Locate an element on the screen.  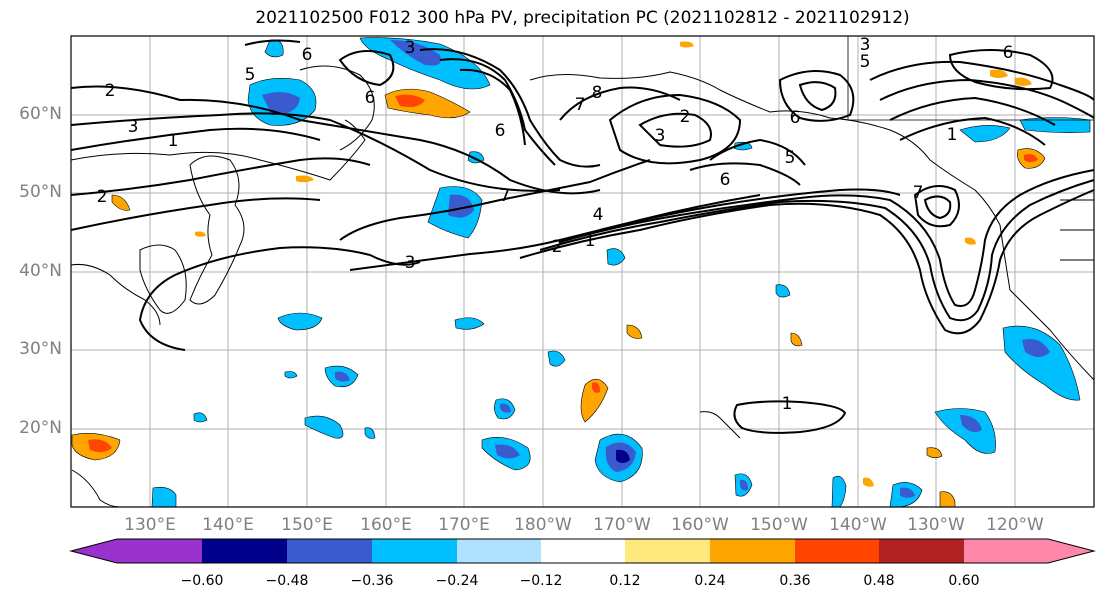
colorbar-tick-label: −0.60 is located at coordinates (202, 581).